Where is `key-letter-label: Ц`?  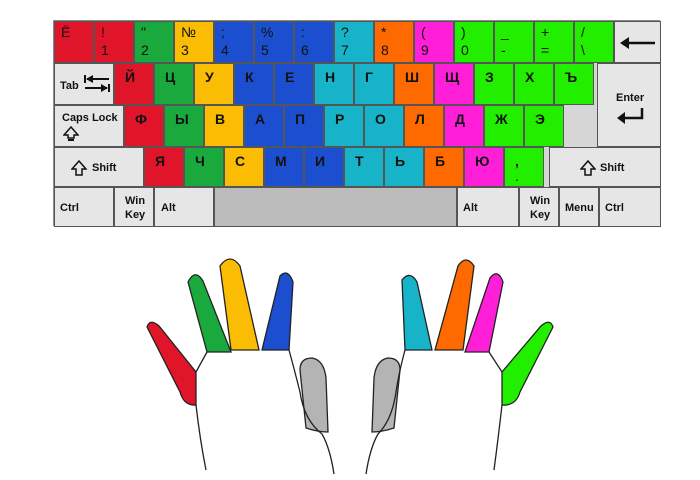
key-letter-label: Ц is located at coordinates (170, 77).